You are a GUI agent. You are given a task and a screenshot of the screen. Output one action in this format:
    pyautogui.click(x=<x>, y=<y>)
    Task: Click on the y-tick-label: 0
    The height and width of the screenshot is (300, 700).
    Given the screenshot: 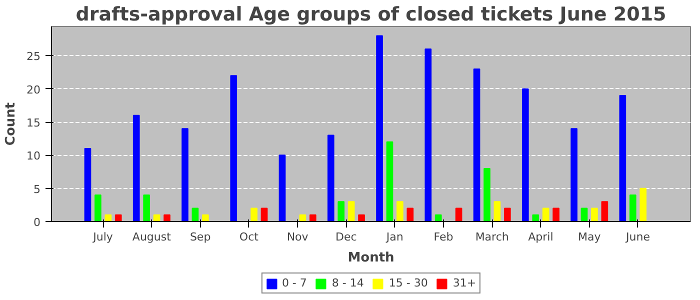 What is the action you would take?
    pyautogui.click(x=37, y=222)
    